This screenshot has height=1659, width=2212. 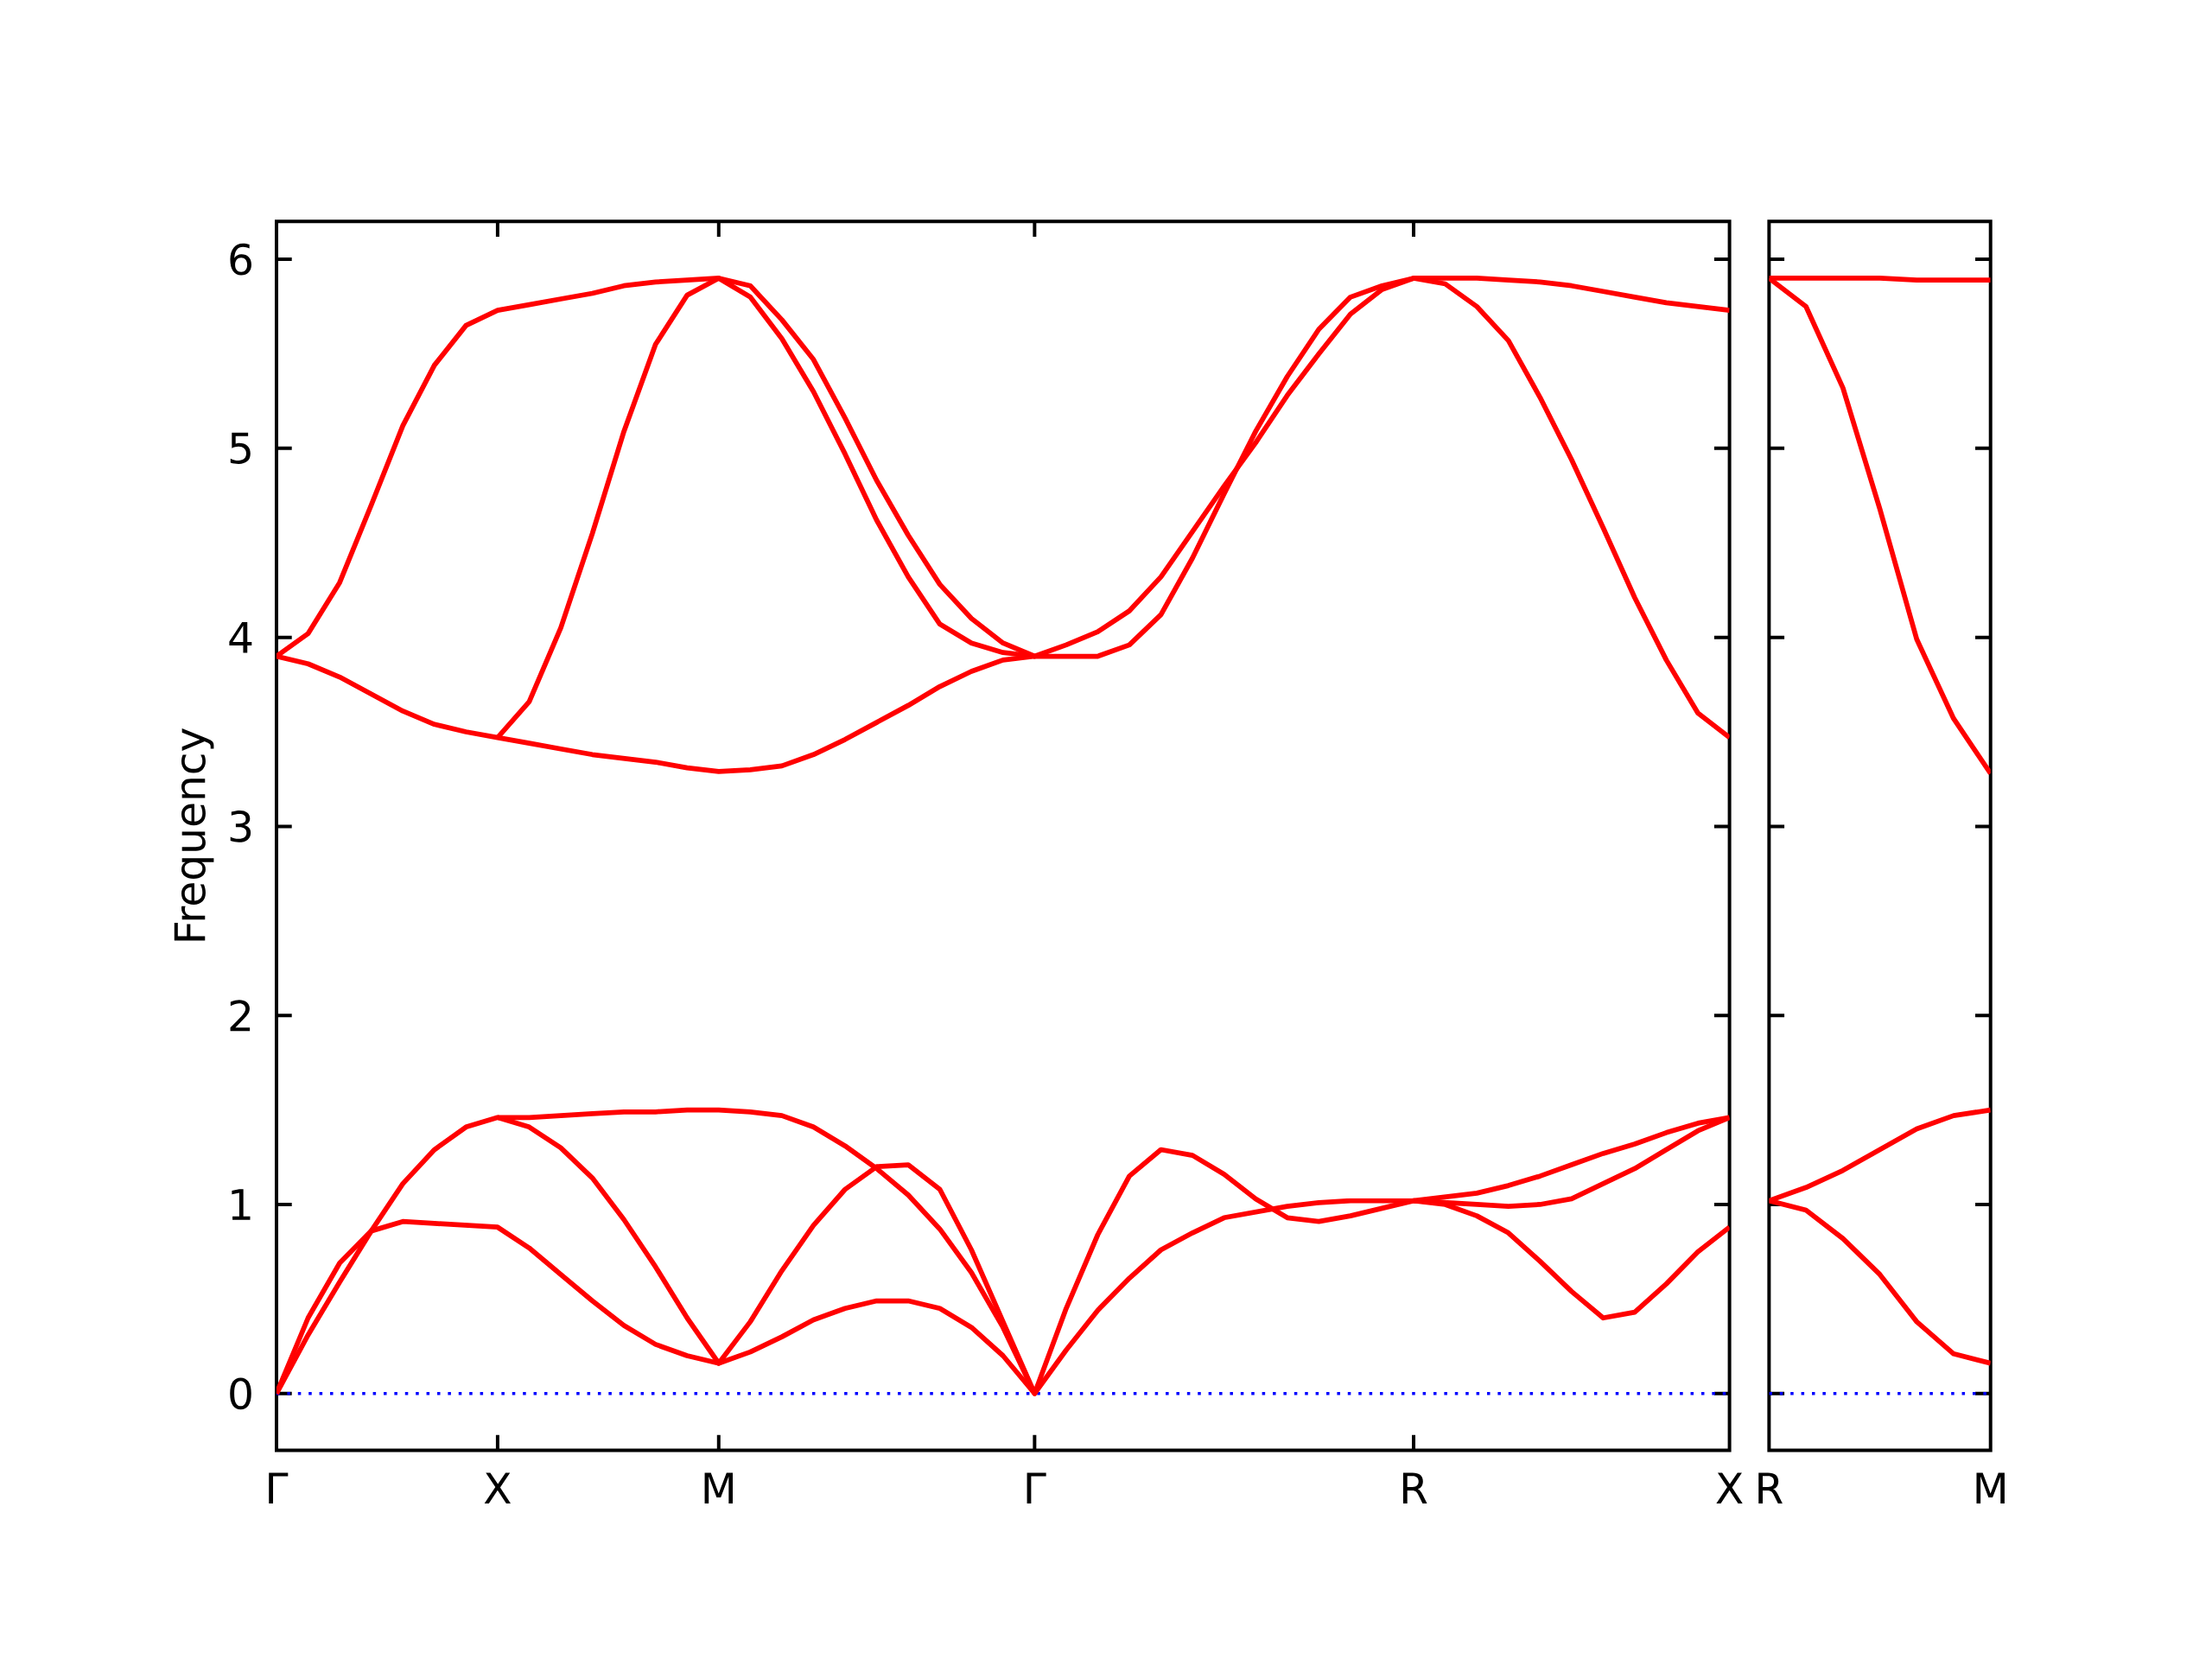 What do you see at coordinates (240, 1393) in the screenshot?
I see `y-tick-label: 0` at bounding box center [240, 1393].